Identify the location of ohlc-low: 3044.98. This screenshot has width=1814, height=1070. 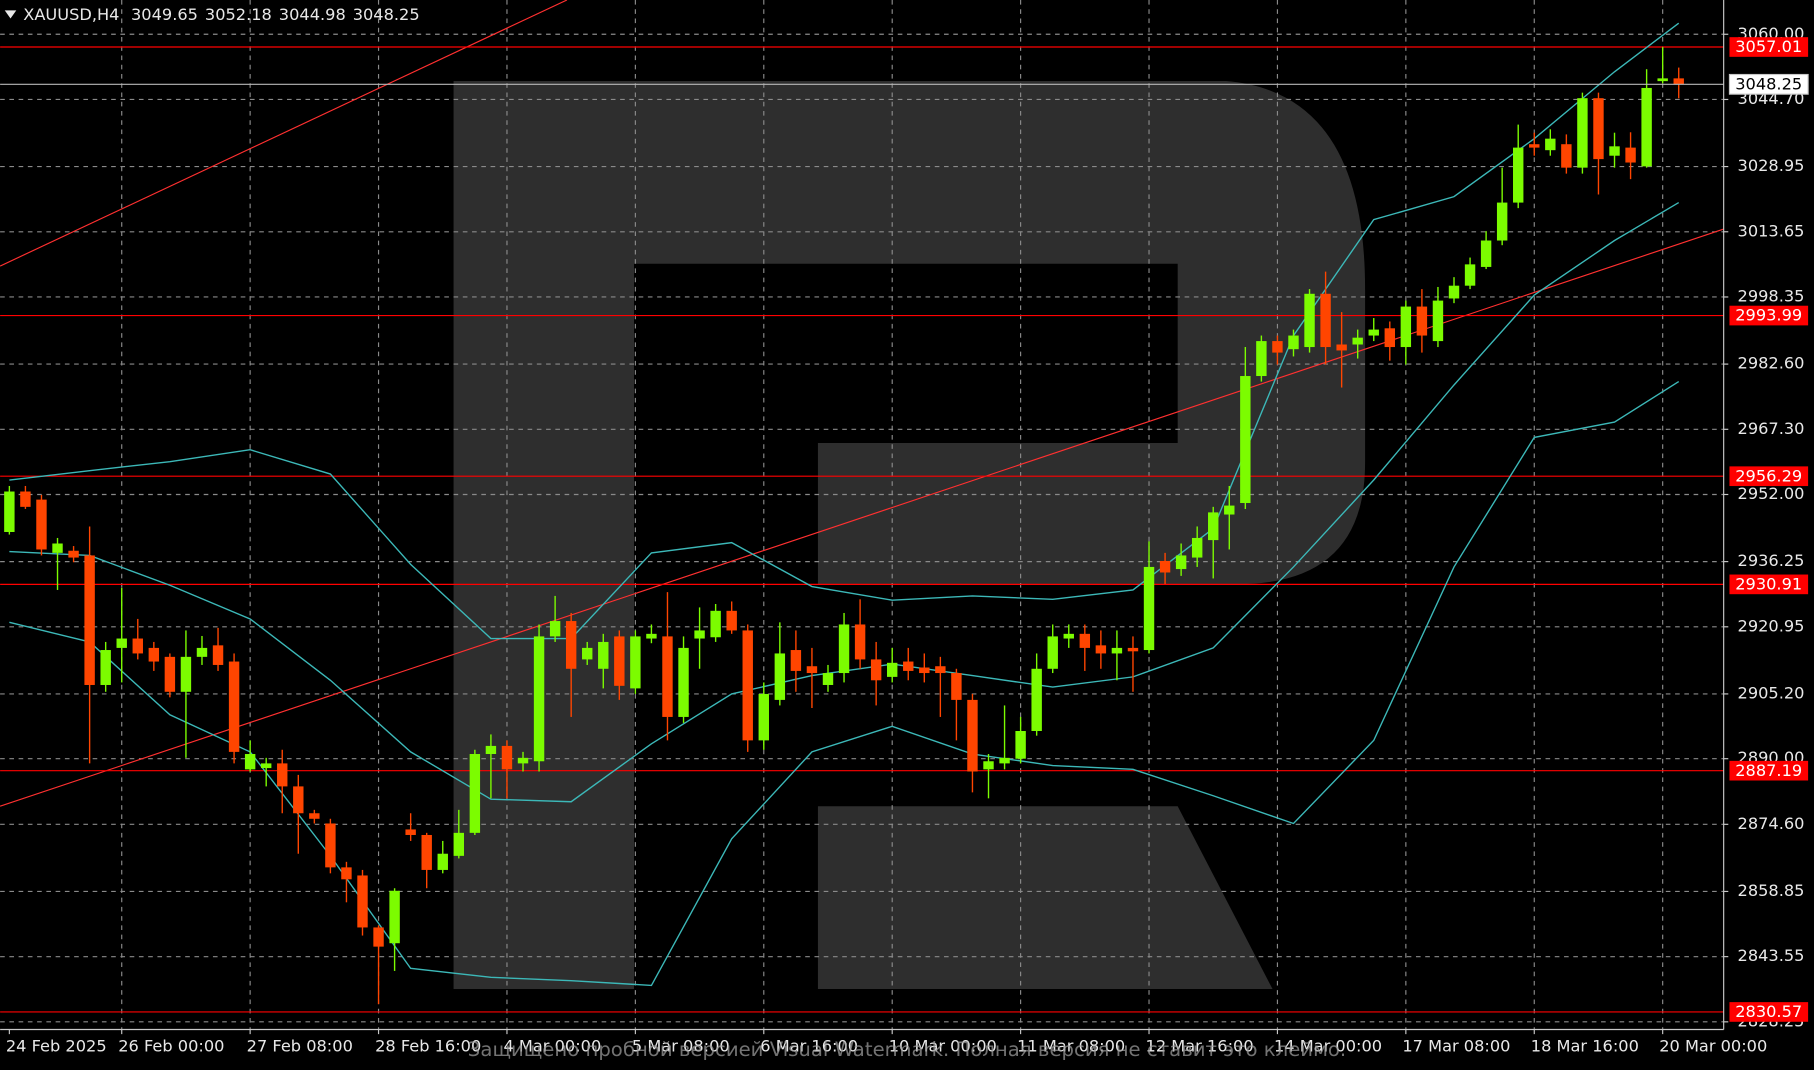
(312, 14).